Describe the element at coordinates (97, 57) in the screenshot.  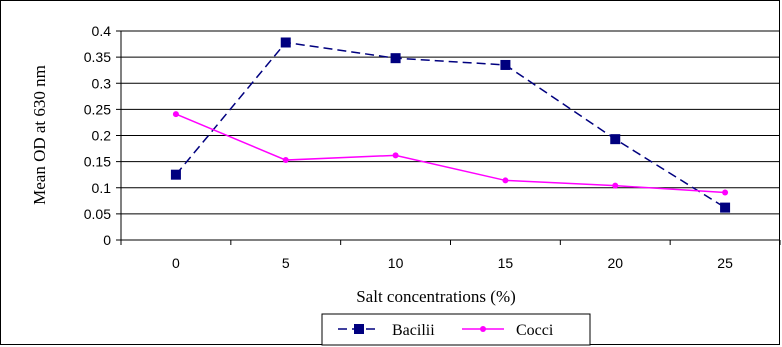
I see `y-tick-label: 0.35` at that location.